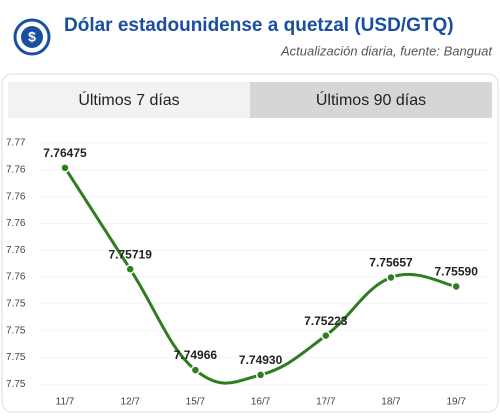 The image size is (500, 419). Describe the element at coordinates (196, 355) in the screenshot. I see `data-label: 7.74966` at that location.